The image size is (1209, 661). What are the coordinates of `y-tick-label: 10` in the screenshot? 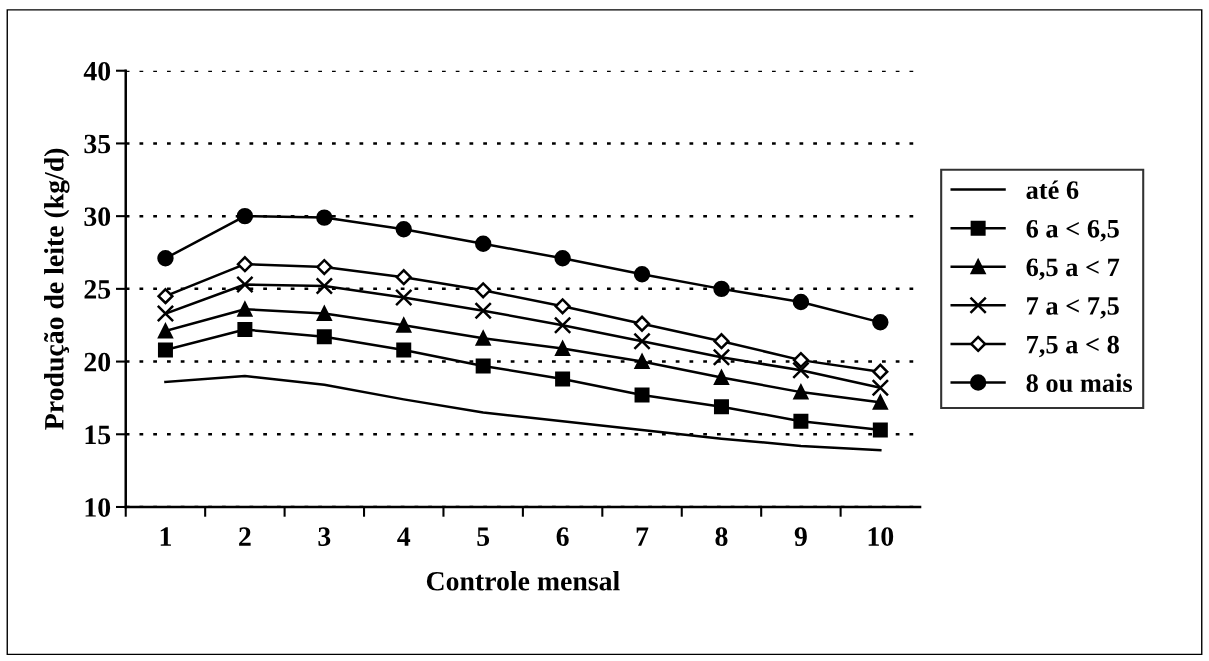 It's located at (98, 507).